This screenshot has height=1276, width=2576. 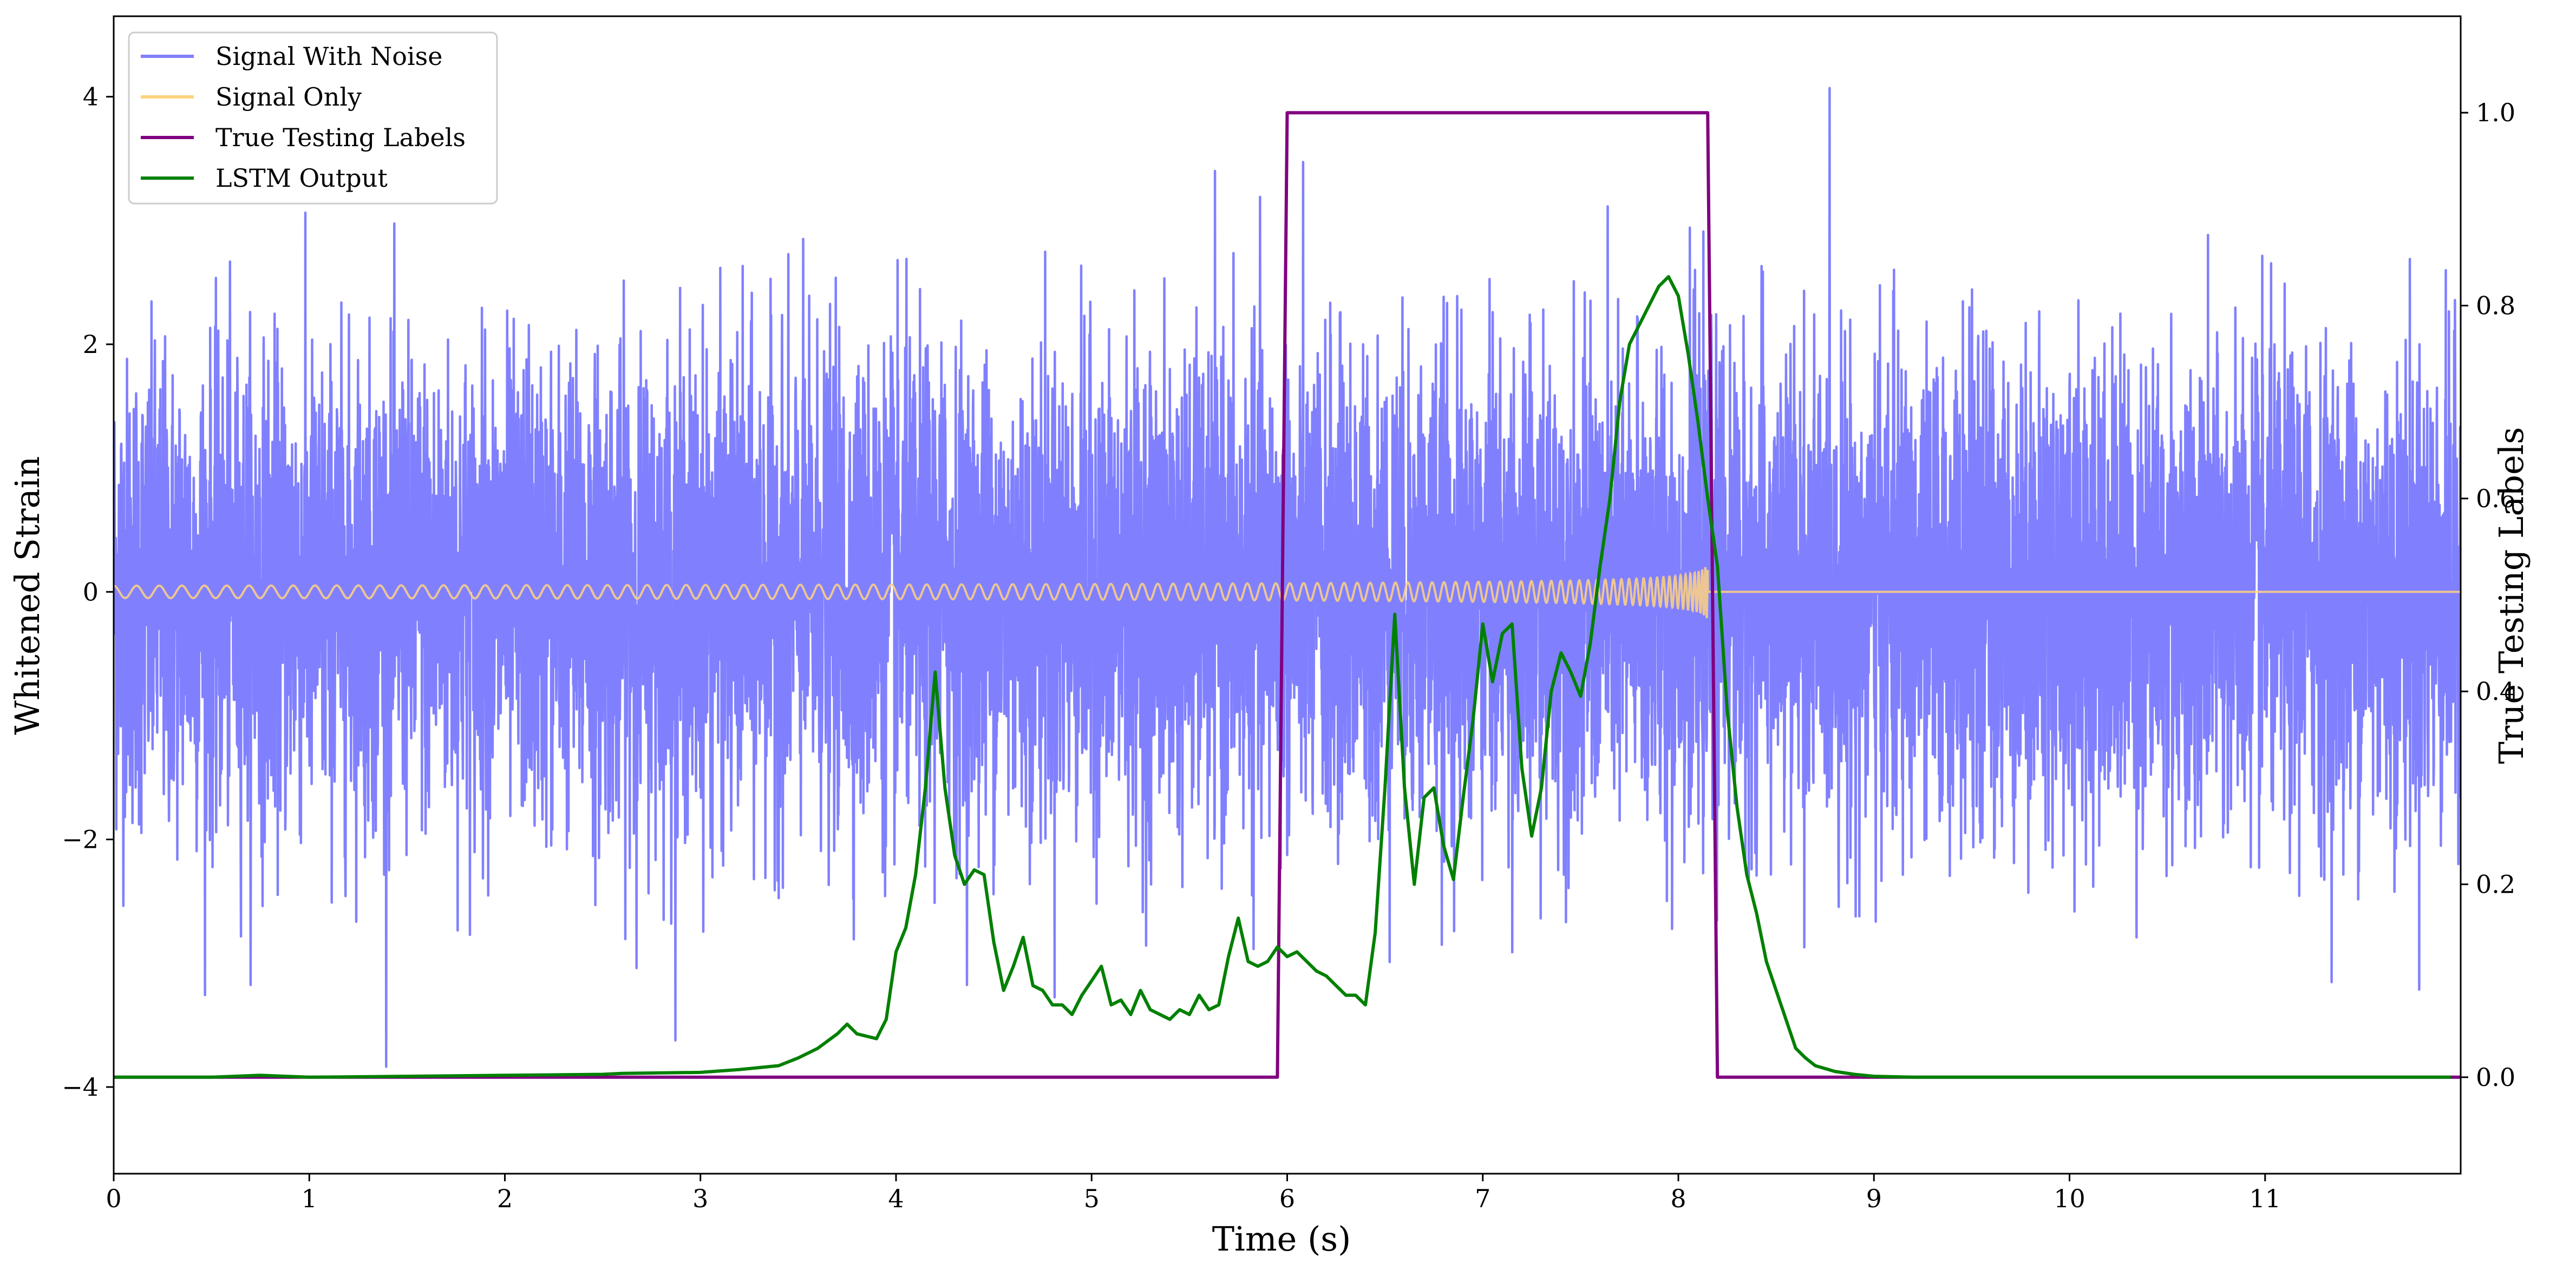 I want to click on y-right-tick-label: 0.0, so click(x=2495, y=1077).